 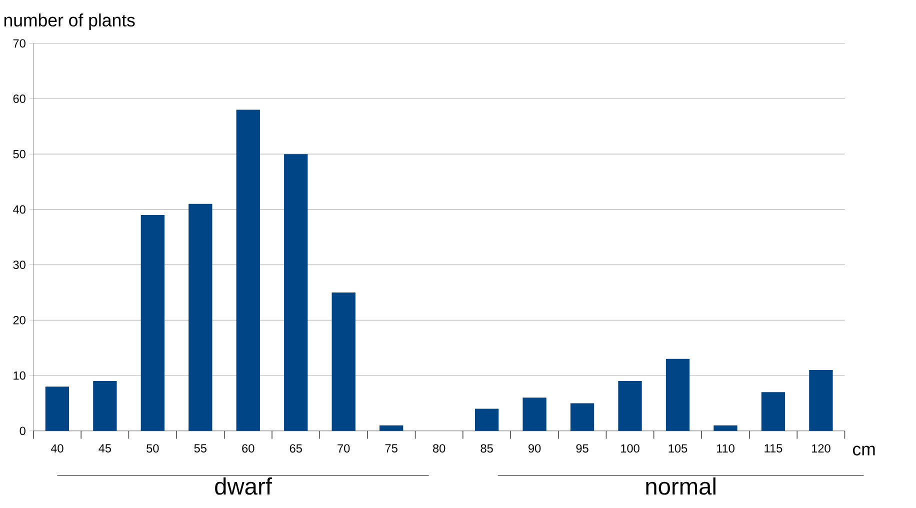 What do you see at coordinates (344, 448) in the screenshot?
I see `x-tick-label: 70` at bounding box center [344, 448].